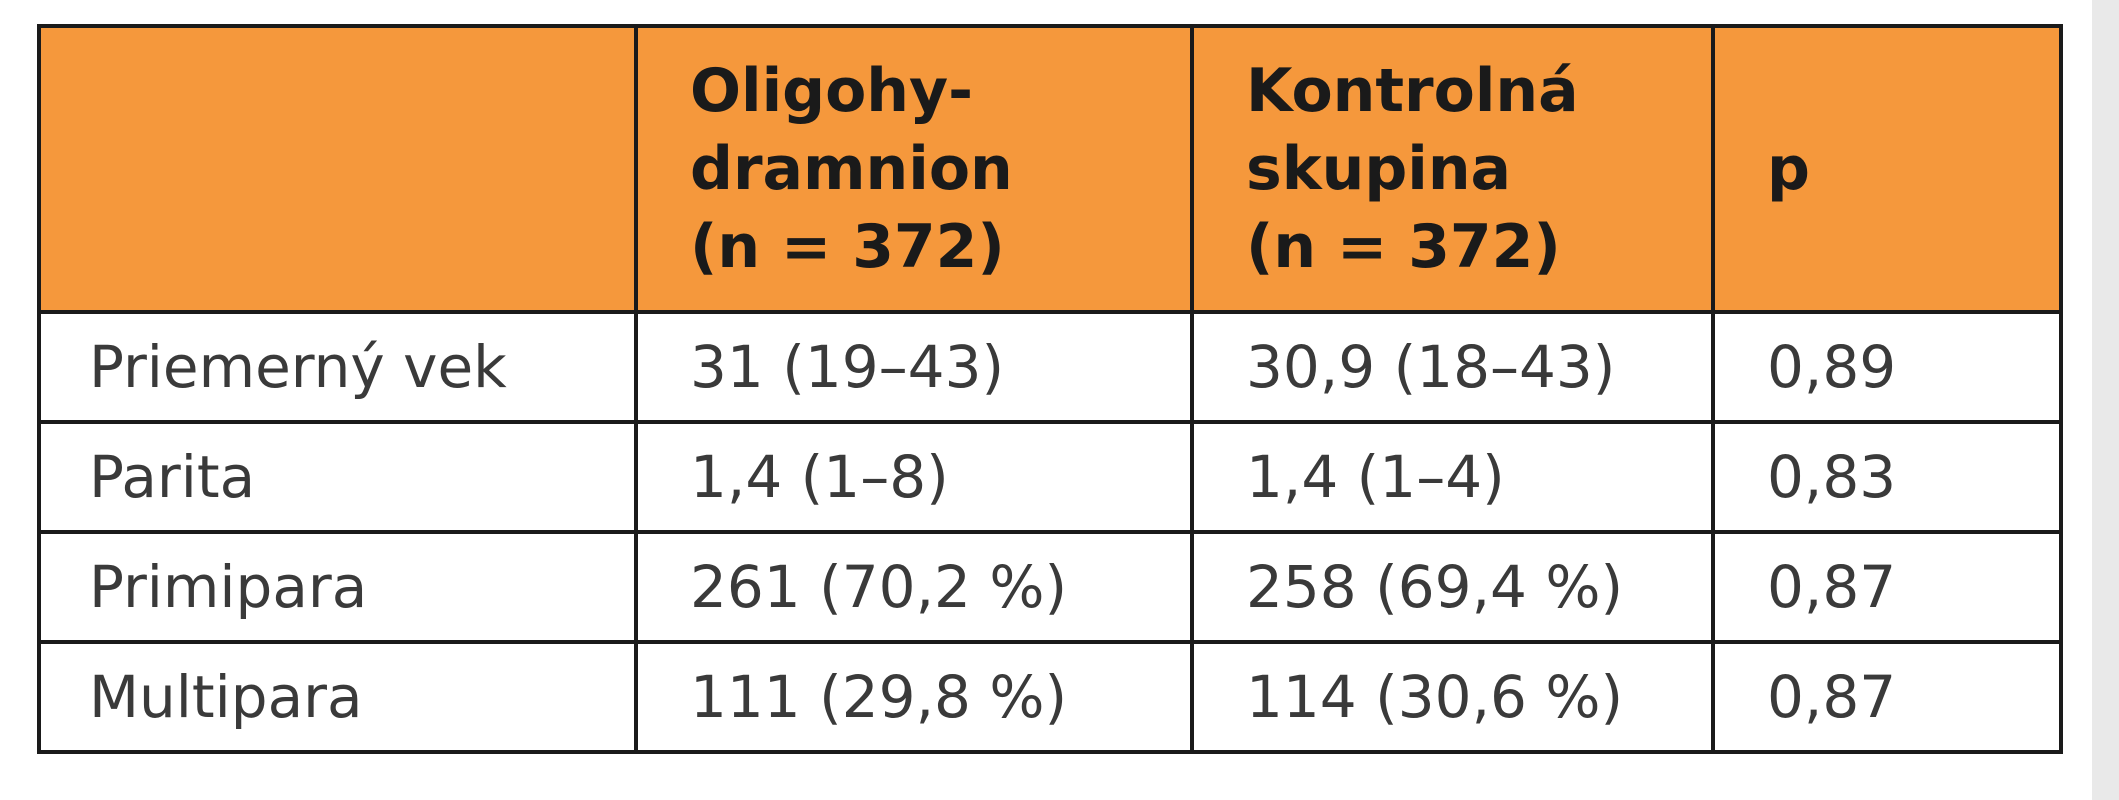  I want to click on table-cell: 0,83, so click(1887, 477).